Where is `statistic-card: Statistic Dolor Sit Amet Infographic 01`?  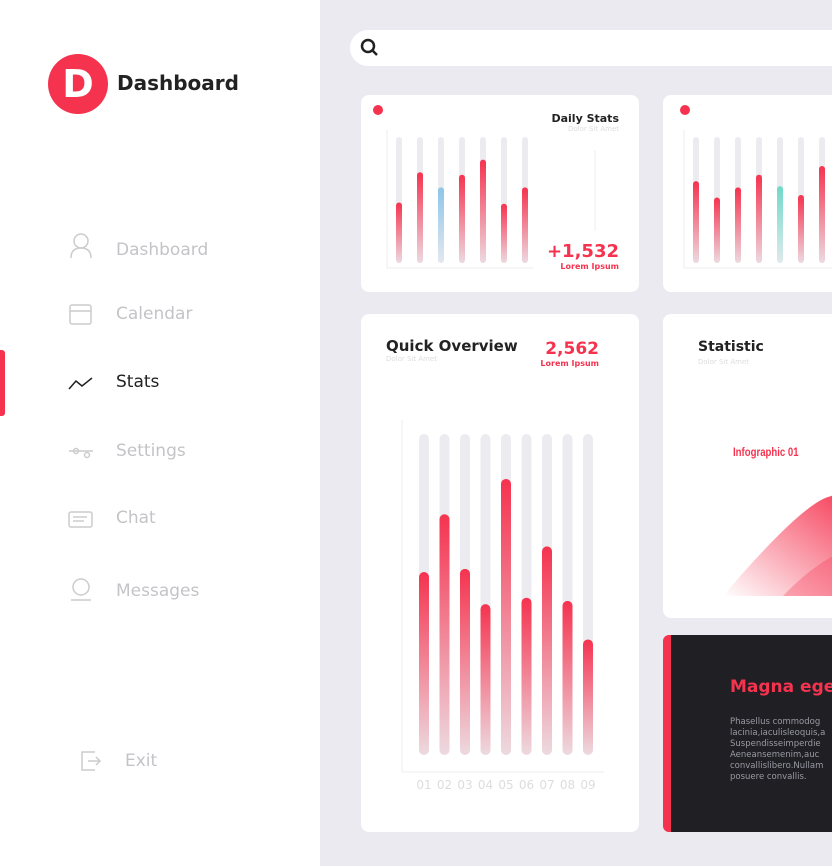 statistic-card: Statistic Dolor Sit Amet Infographic 01 is located at coordinates (747, 466).